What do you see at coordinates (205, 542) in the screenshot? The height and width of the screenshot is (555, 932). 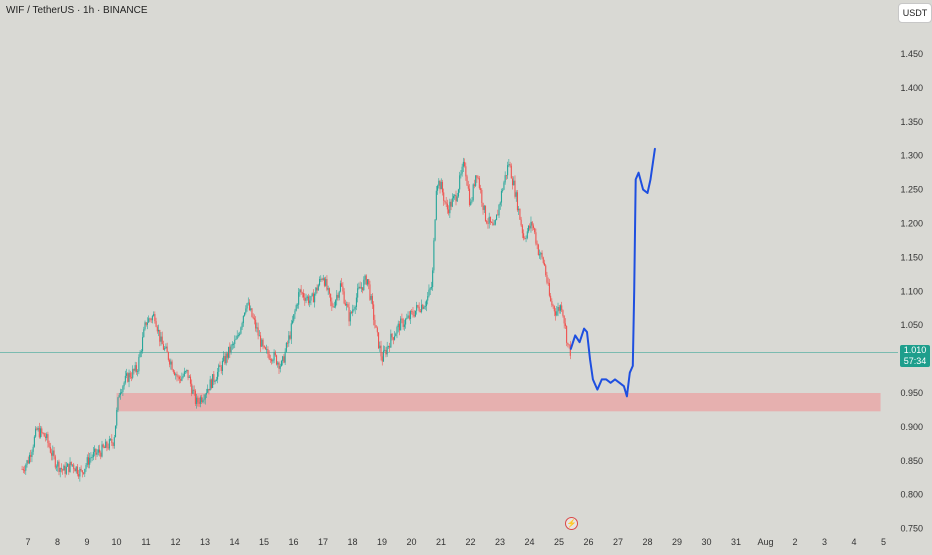 I see `x-tick-label: 13` at bounding box center [205, 542].